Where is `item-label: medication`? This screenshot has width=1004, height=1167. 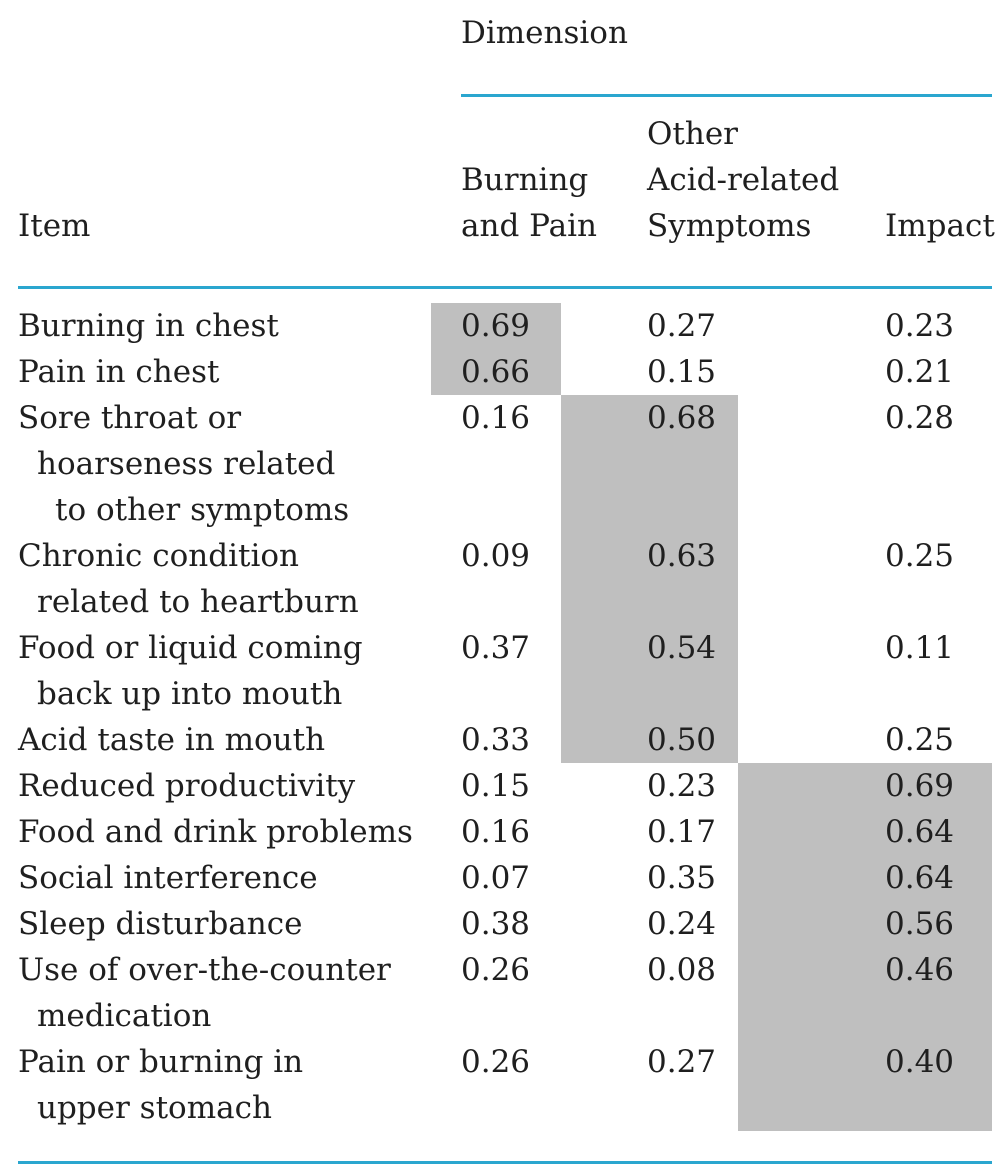
item-label: medication is located at coordinates (124, 1016).